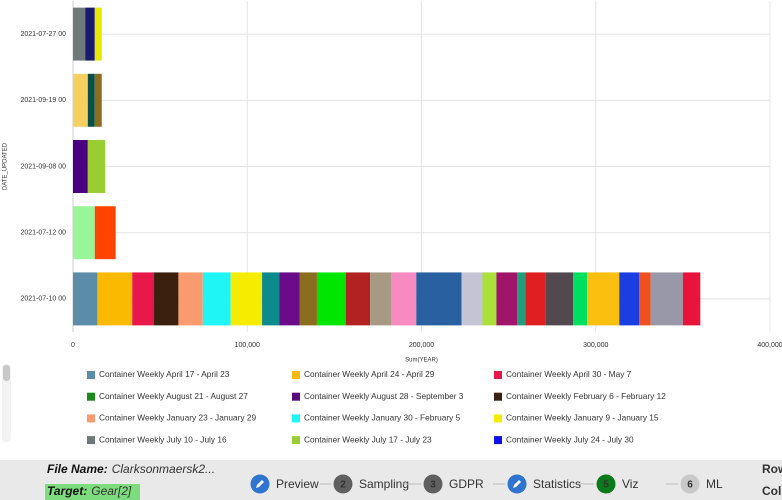 The width and height of the screenshot is (782, 500). Describe the element at coordinates (111, 491) in the screenshot. I see `target-value: Gear[2]` at that location.